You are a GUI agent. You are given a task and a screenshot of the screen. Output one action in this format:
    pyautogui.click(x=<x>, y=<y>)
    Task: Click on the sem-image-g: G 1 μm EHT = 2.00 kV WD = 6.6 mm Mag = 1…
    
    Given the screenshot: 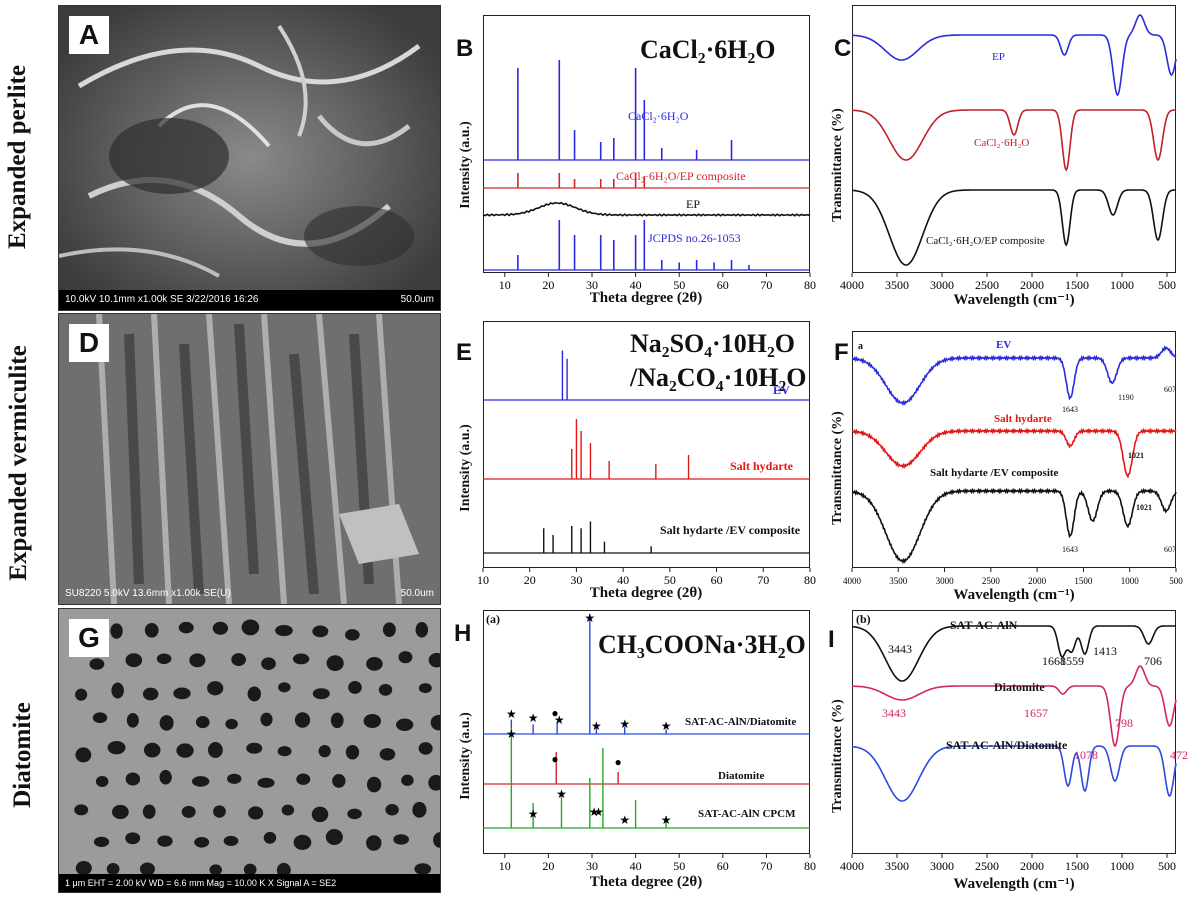 What is the action you would take?
    pyautogui.click(x=249, y=750)
    